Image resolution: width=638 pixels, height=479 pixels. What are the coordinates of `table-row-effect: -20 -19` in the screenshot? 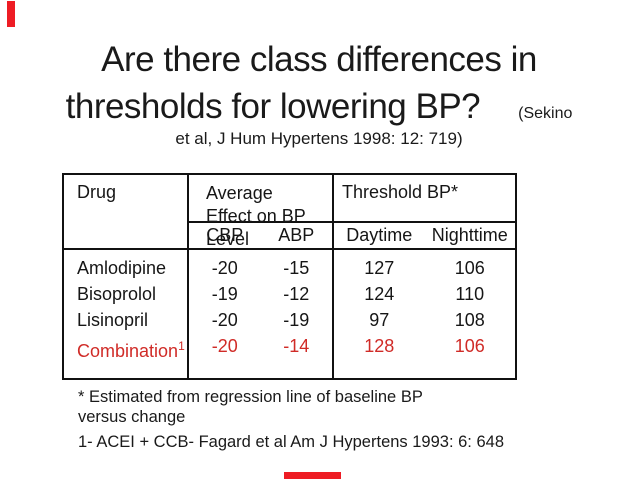 It's located at (260, 320).